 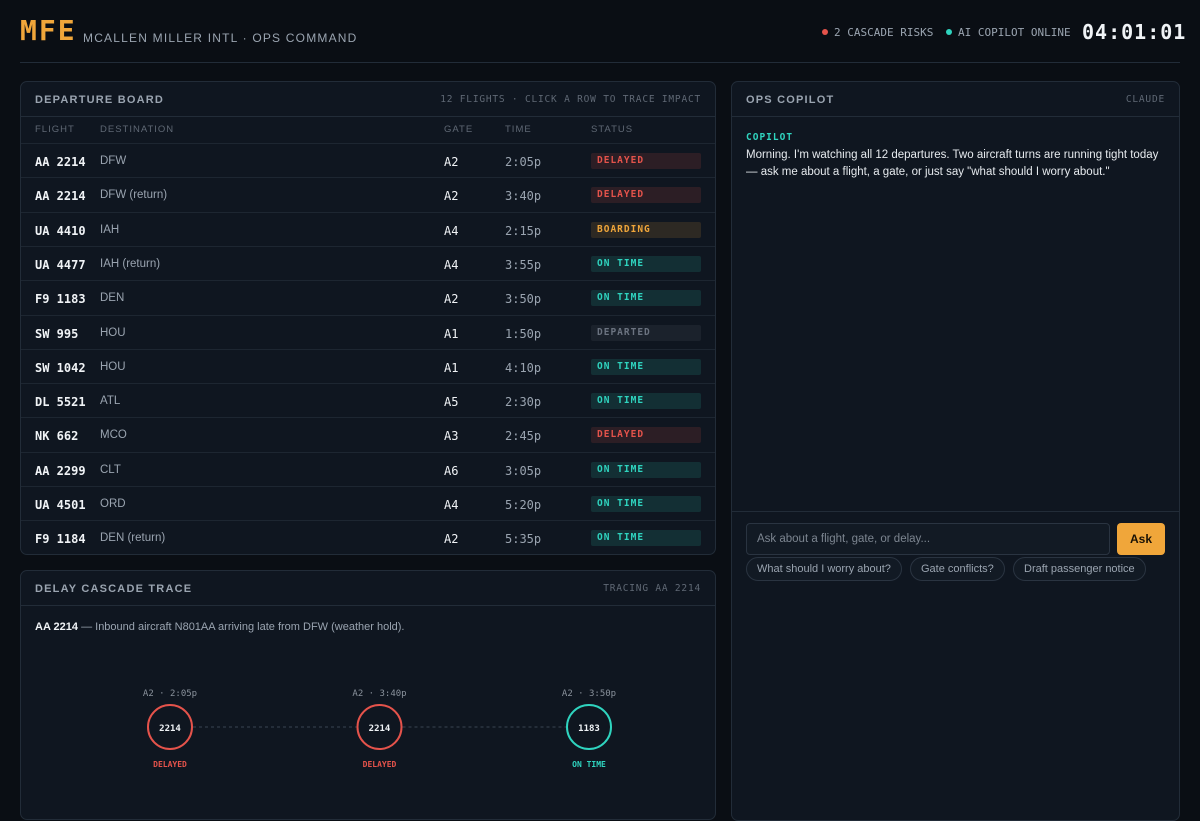 What do you see at coordinates (957, 569) in the screenshot?
I see `suggestion-chip: Gate conflicts?` at bounding box center [957, 569].